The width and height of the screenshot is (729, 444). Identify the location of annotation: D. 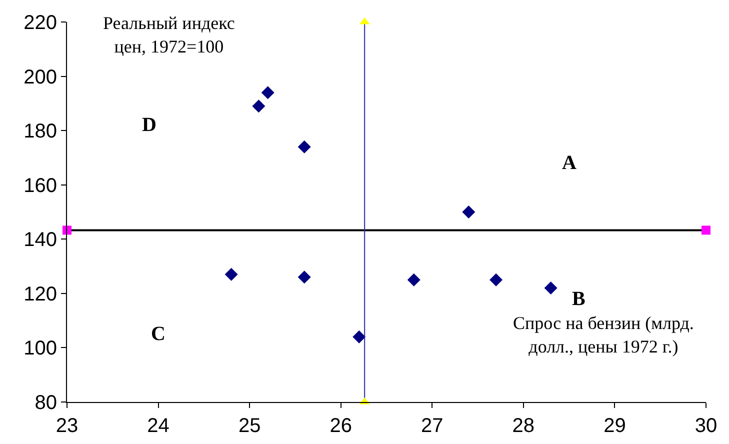
(149, 125).